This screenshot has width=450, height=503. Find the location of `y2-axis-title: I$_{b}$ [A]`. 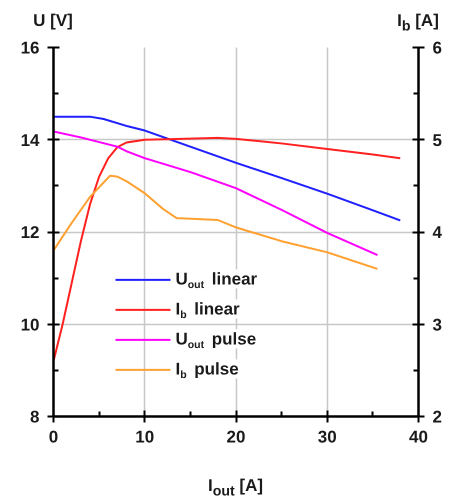

y2-axis-title: I$_{b}$ [A] is located at coordinates (418, 22).